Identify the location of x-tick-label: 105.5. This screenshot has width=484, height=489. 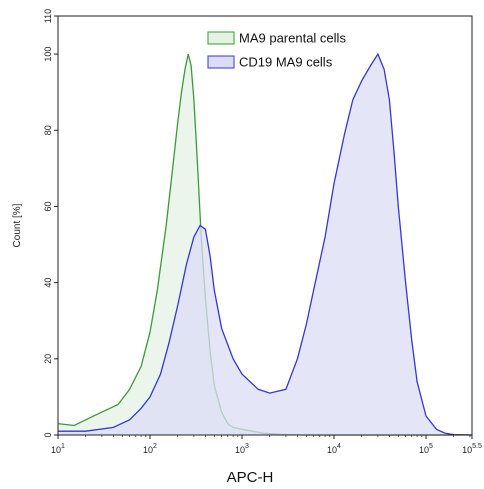
(472, 449).